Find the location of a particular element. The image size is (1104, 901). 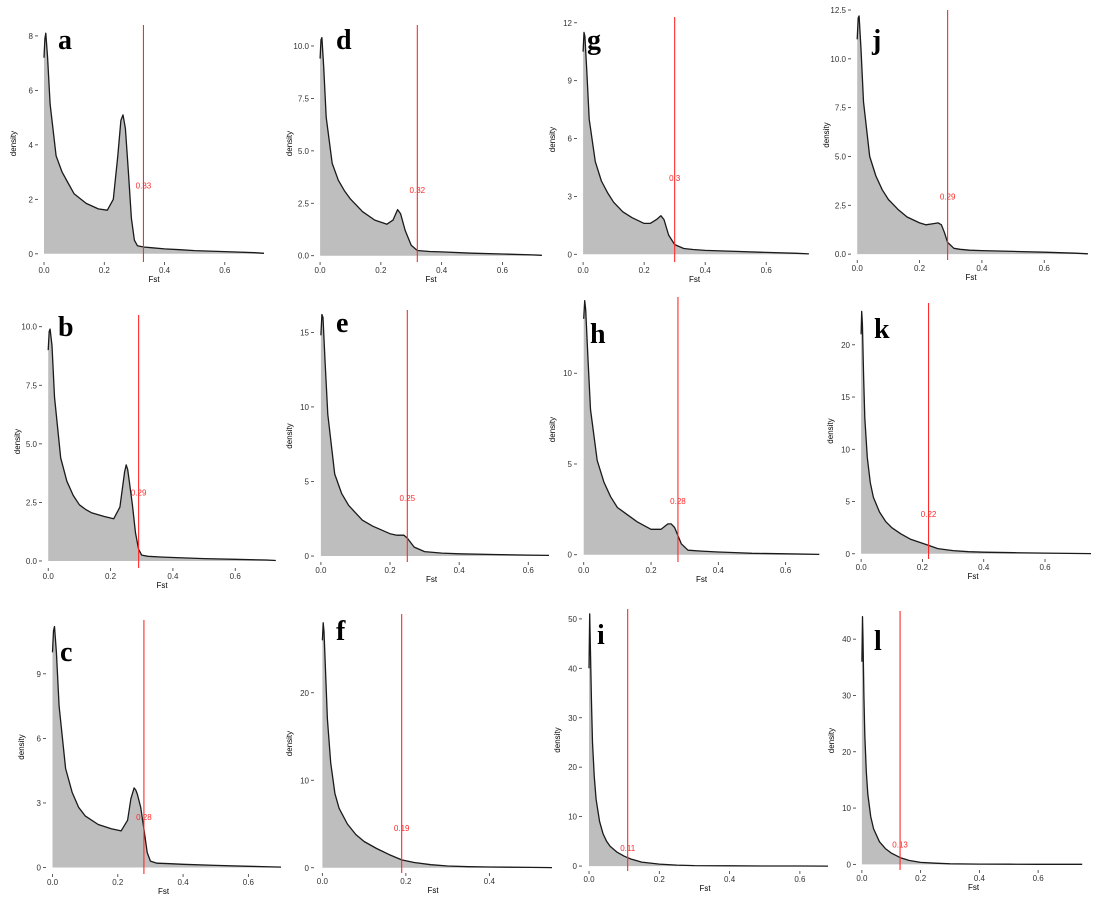

panel-letter: f is located at coordinates (341, 631).